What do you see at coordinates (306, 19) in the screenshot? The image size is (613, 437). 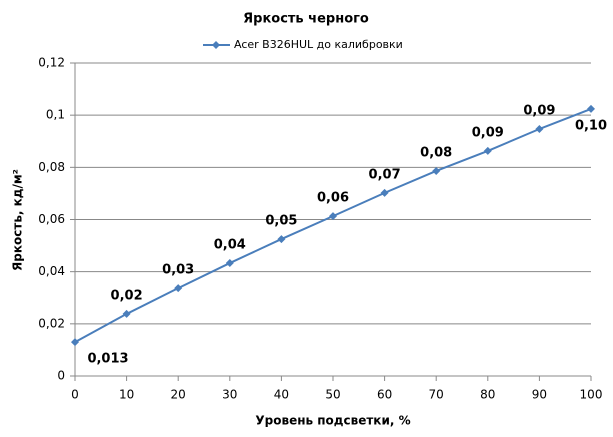 I see `chart-title: Яркость черного` at bounding box center [306, 19].